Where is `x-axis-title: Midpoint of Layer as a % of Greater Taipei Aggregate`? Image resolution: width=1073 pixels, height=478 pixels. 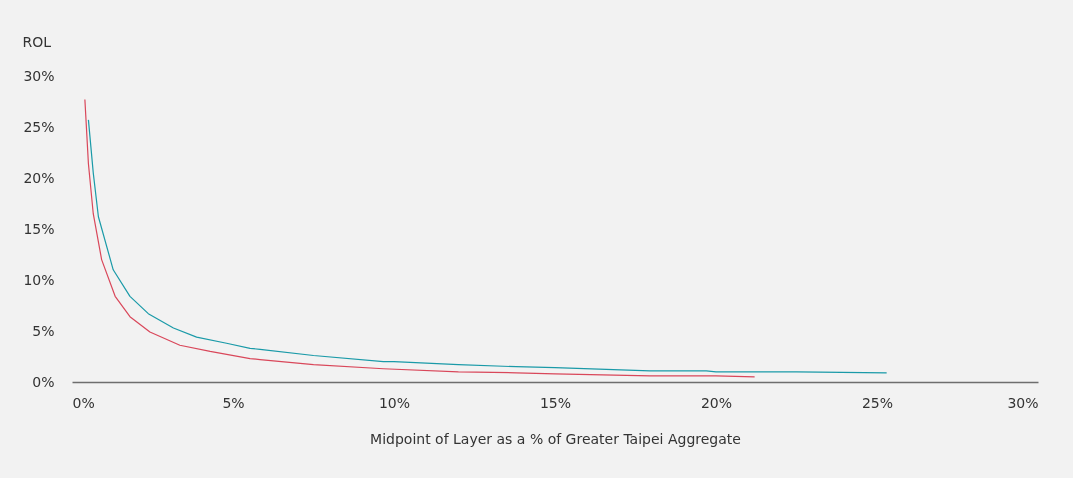 x-axis-title: Midpoint of Layer as a % of Greater Taipei Aggregate is located at coordinates (555, 438).